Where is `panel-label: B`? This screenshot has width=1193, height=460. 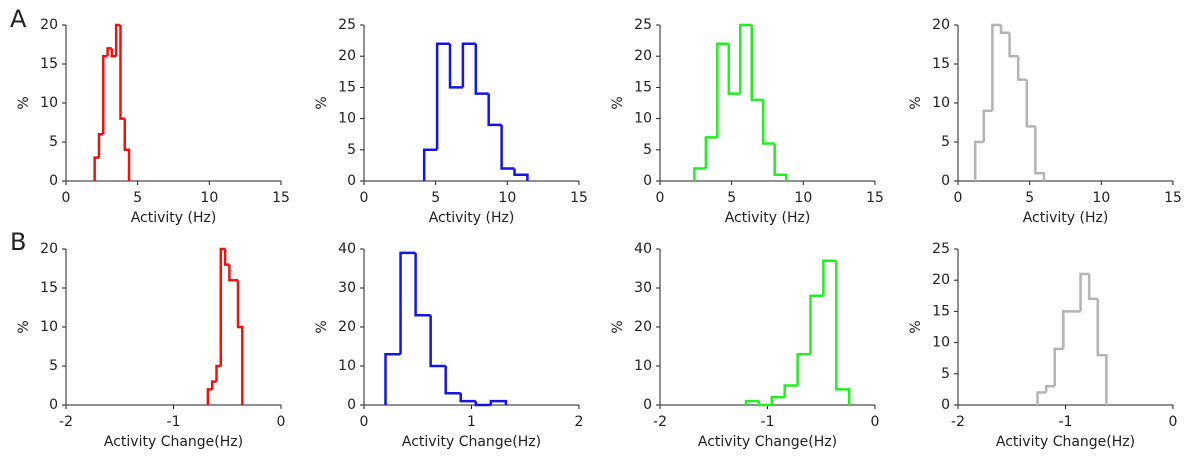 panel-label: B is located at coordinates (18, 242).